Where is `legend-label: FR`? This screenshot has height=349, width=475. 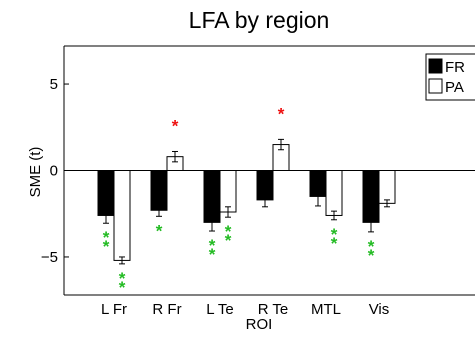 legend-label: FR is located at coordinates (455, 67).